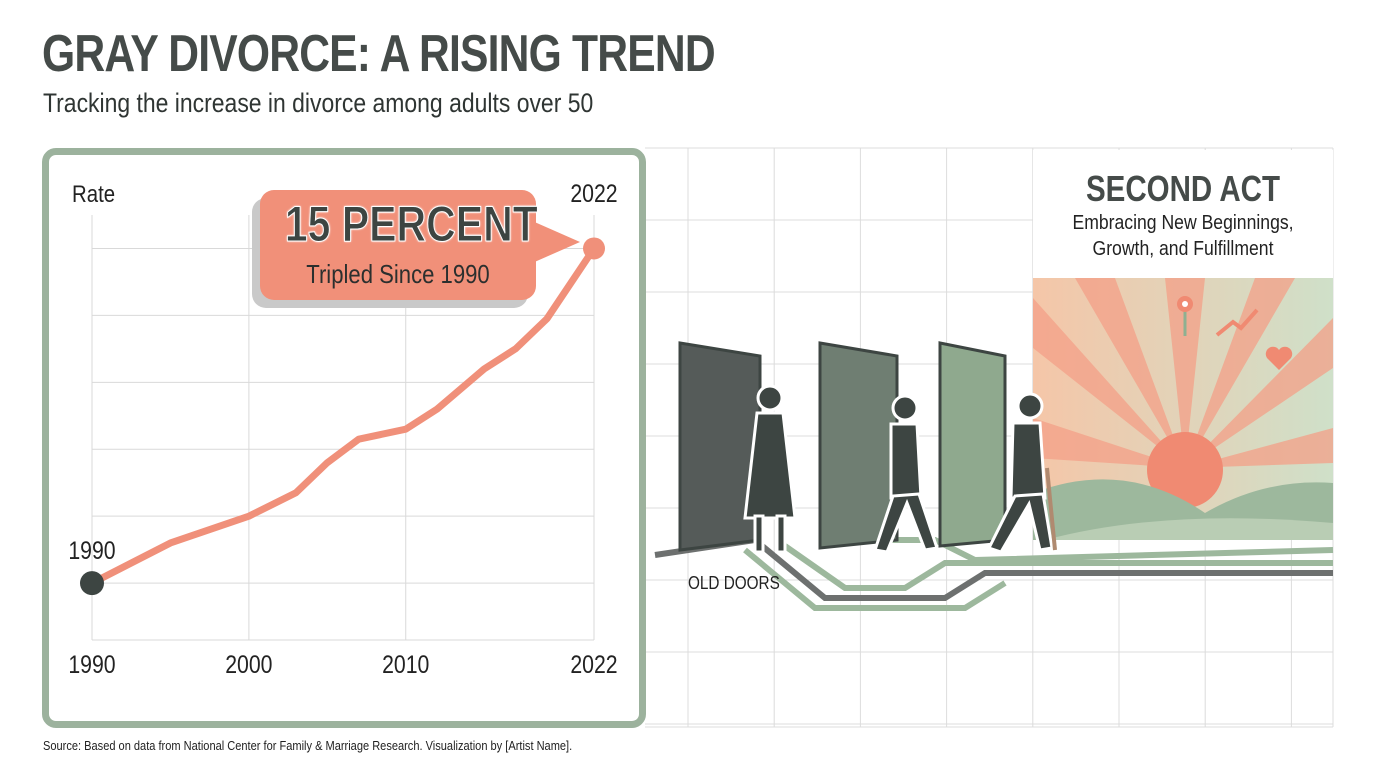  What do you see at coordinates (734, 583) in the screenshot?
I see `old-doors-label: OLD DOORS` at bounding box center [734, 583].